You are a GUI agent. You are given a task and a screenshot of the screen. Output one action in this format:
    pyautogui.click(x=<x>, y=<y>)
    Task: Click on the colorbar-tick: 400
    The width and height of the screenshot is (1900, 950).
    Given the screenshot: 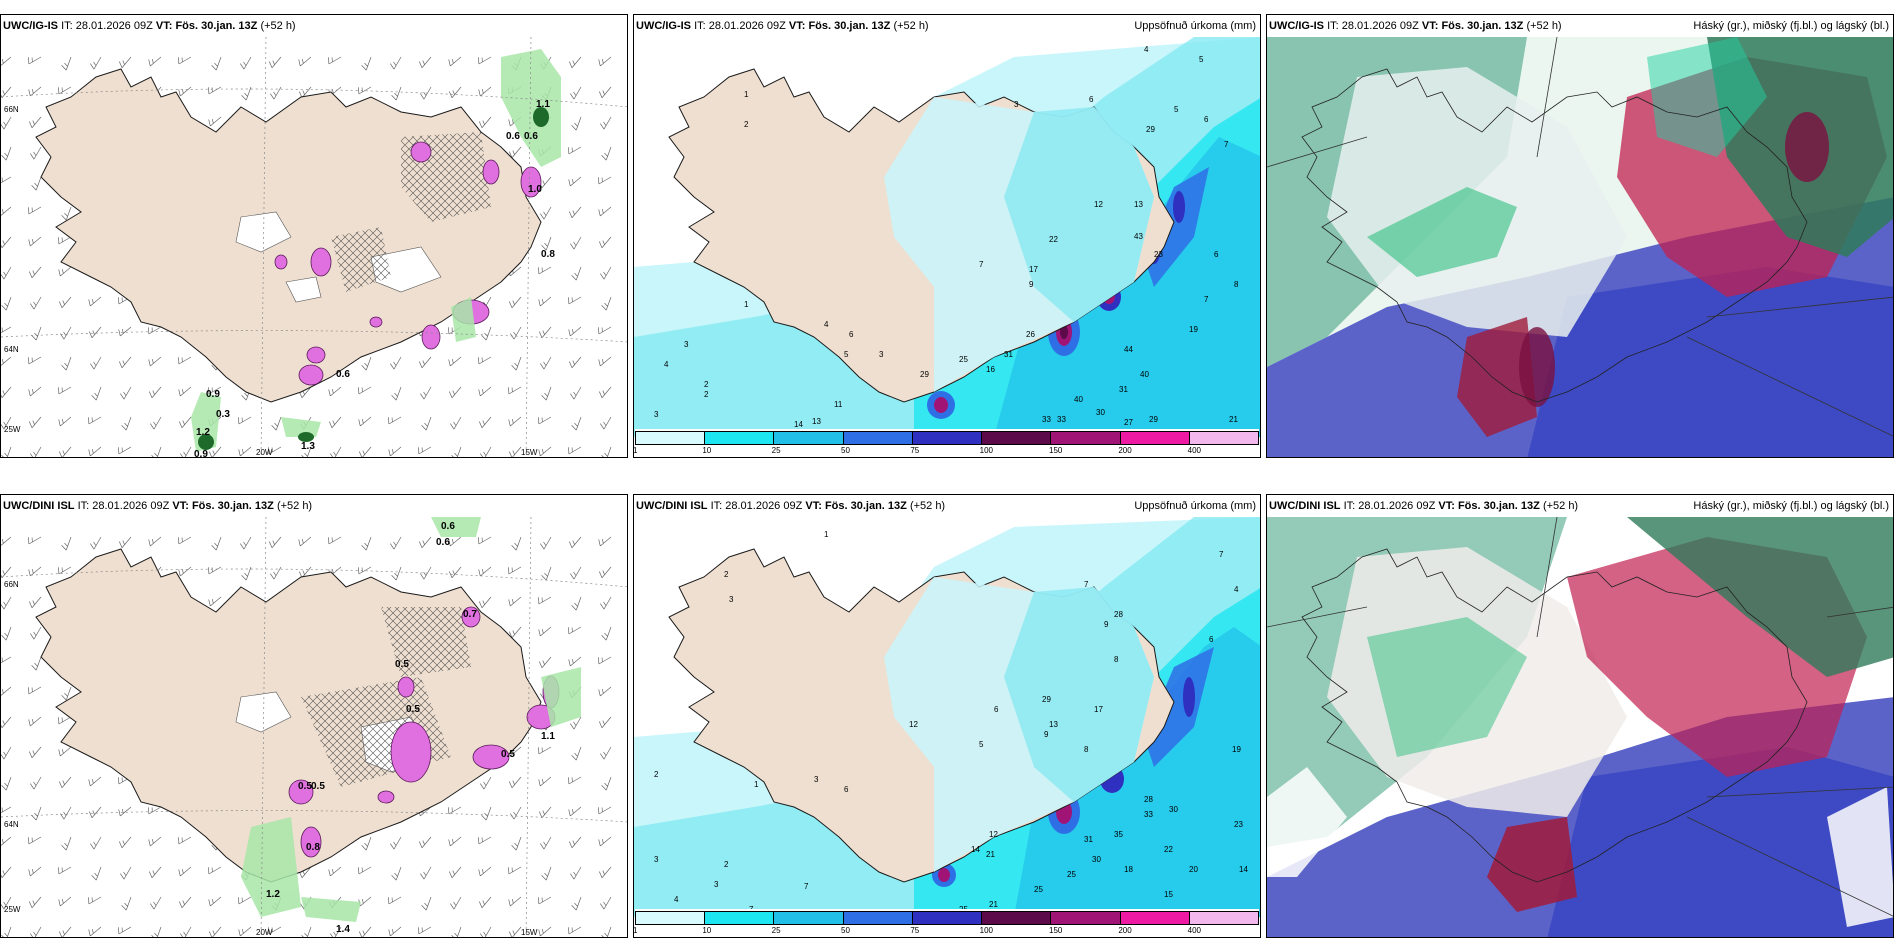 What is the action you would take?
    pyautogui.click(x=1194, y=450)
    